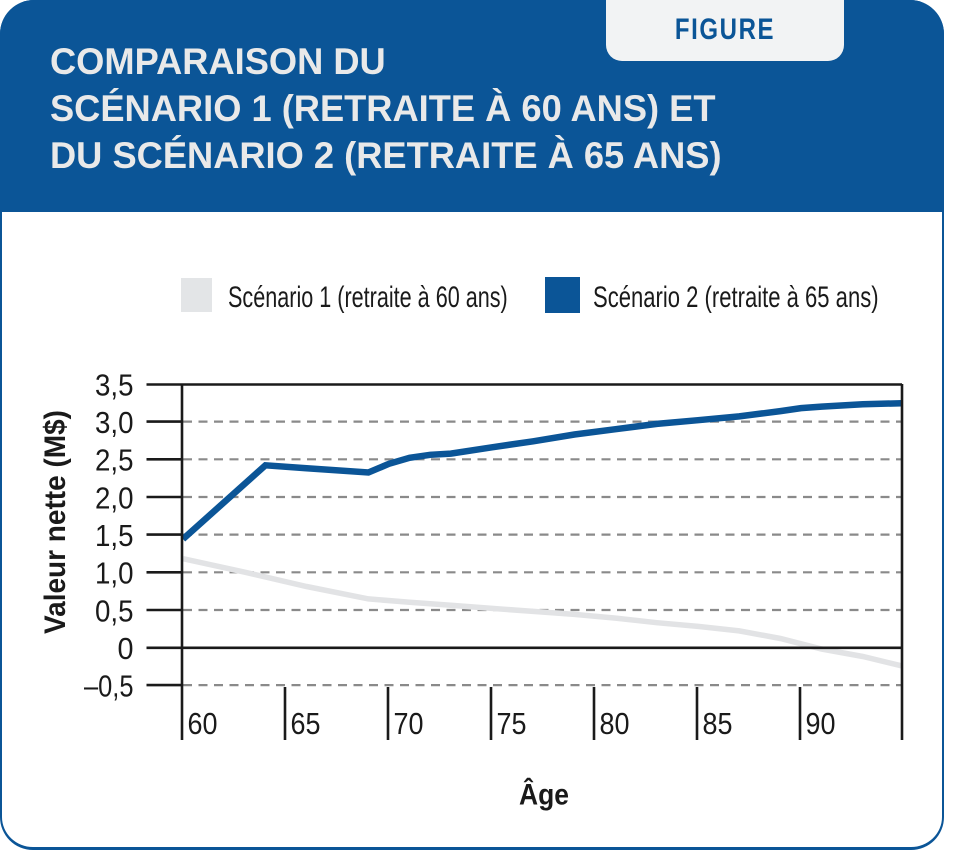  Describe the element at coordinates (409, 723) in the screenshot. I see `svg-text: 70` at that location.